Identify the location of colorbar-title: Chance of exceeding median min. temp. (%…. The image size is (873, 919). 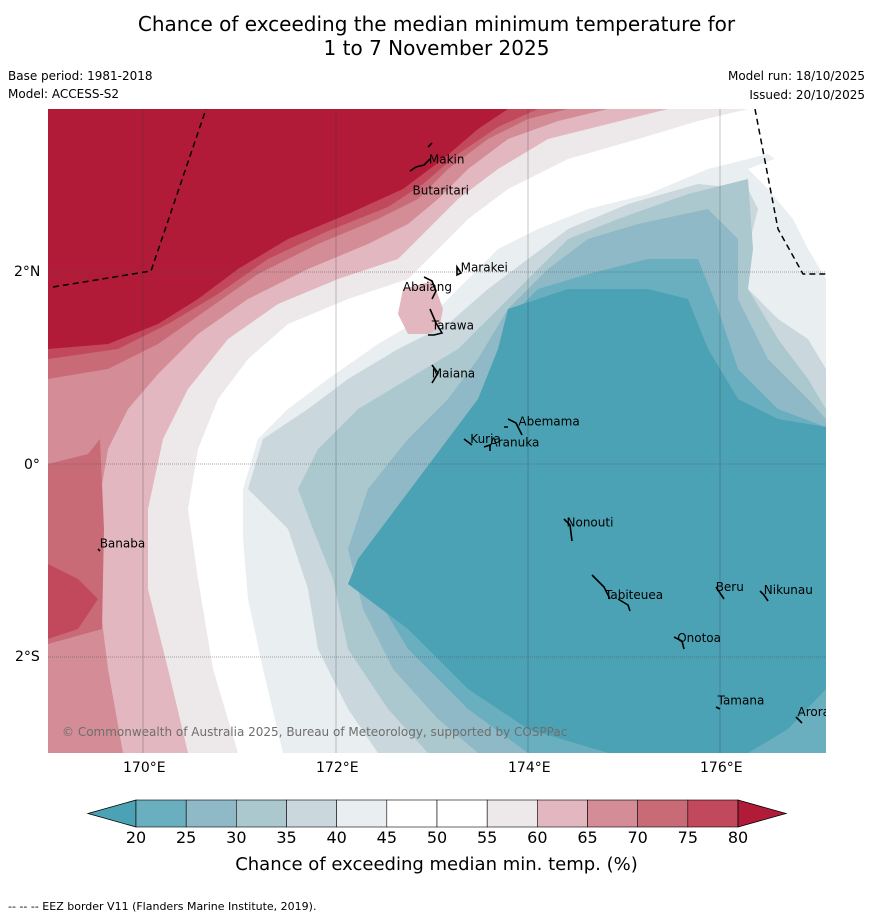
(436, 864).